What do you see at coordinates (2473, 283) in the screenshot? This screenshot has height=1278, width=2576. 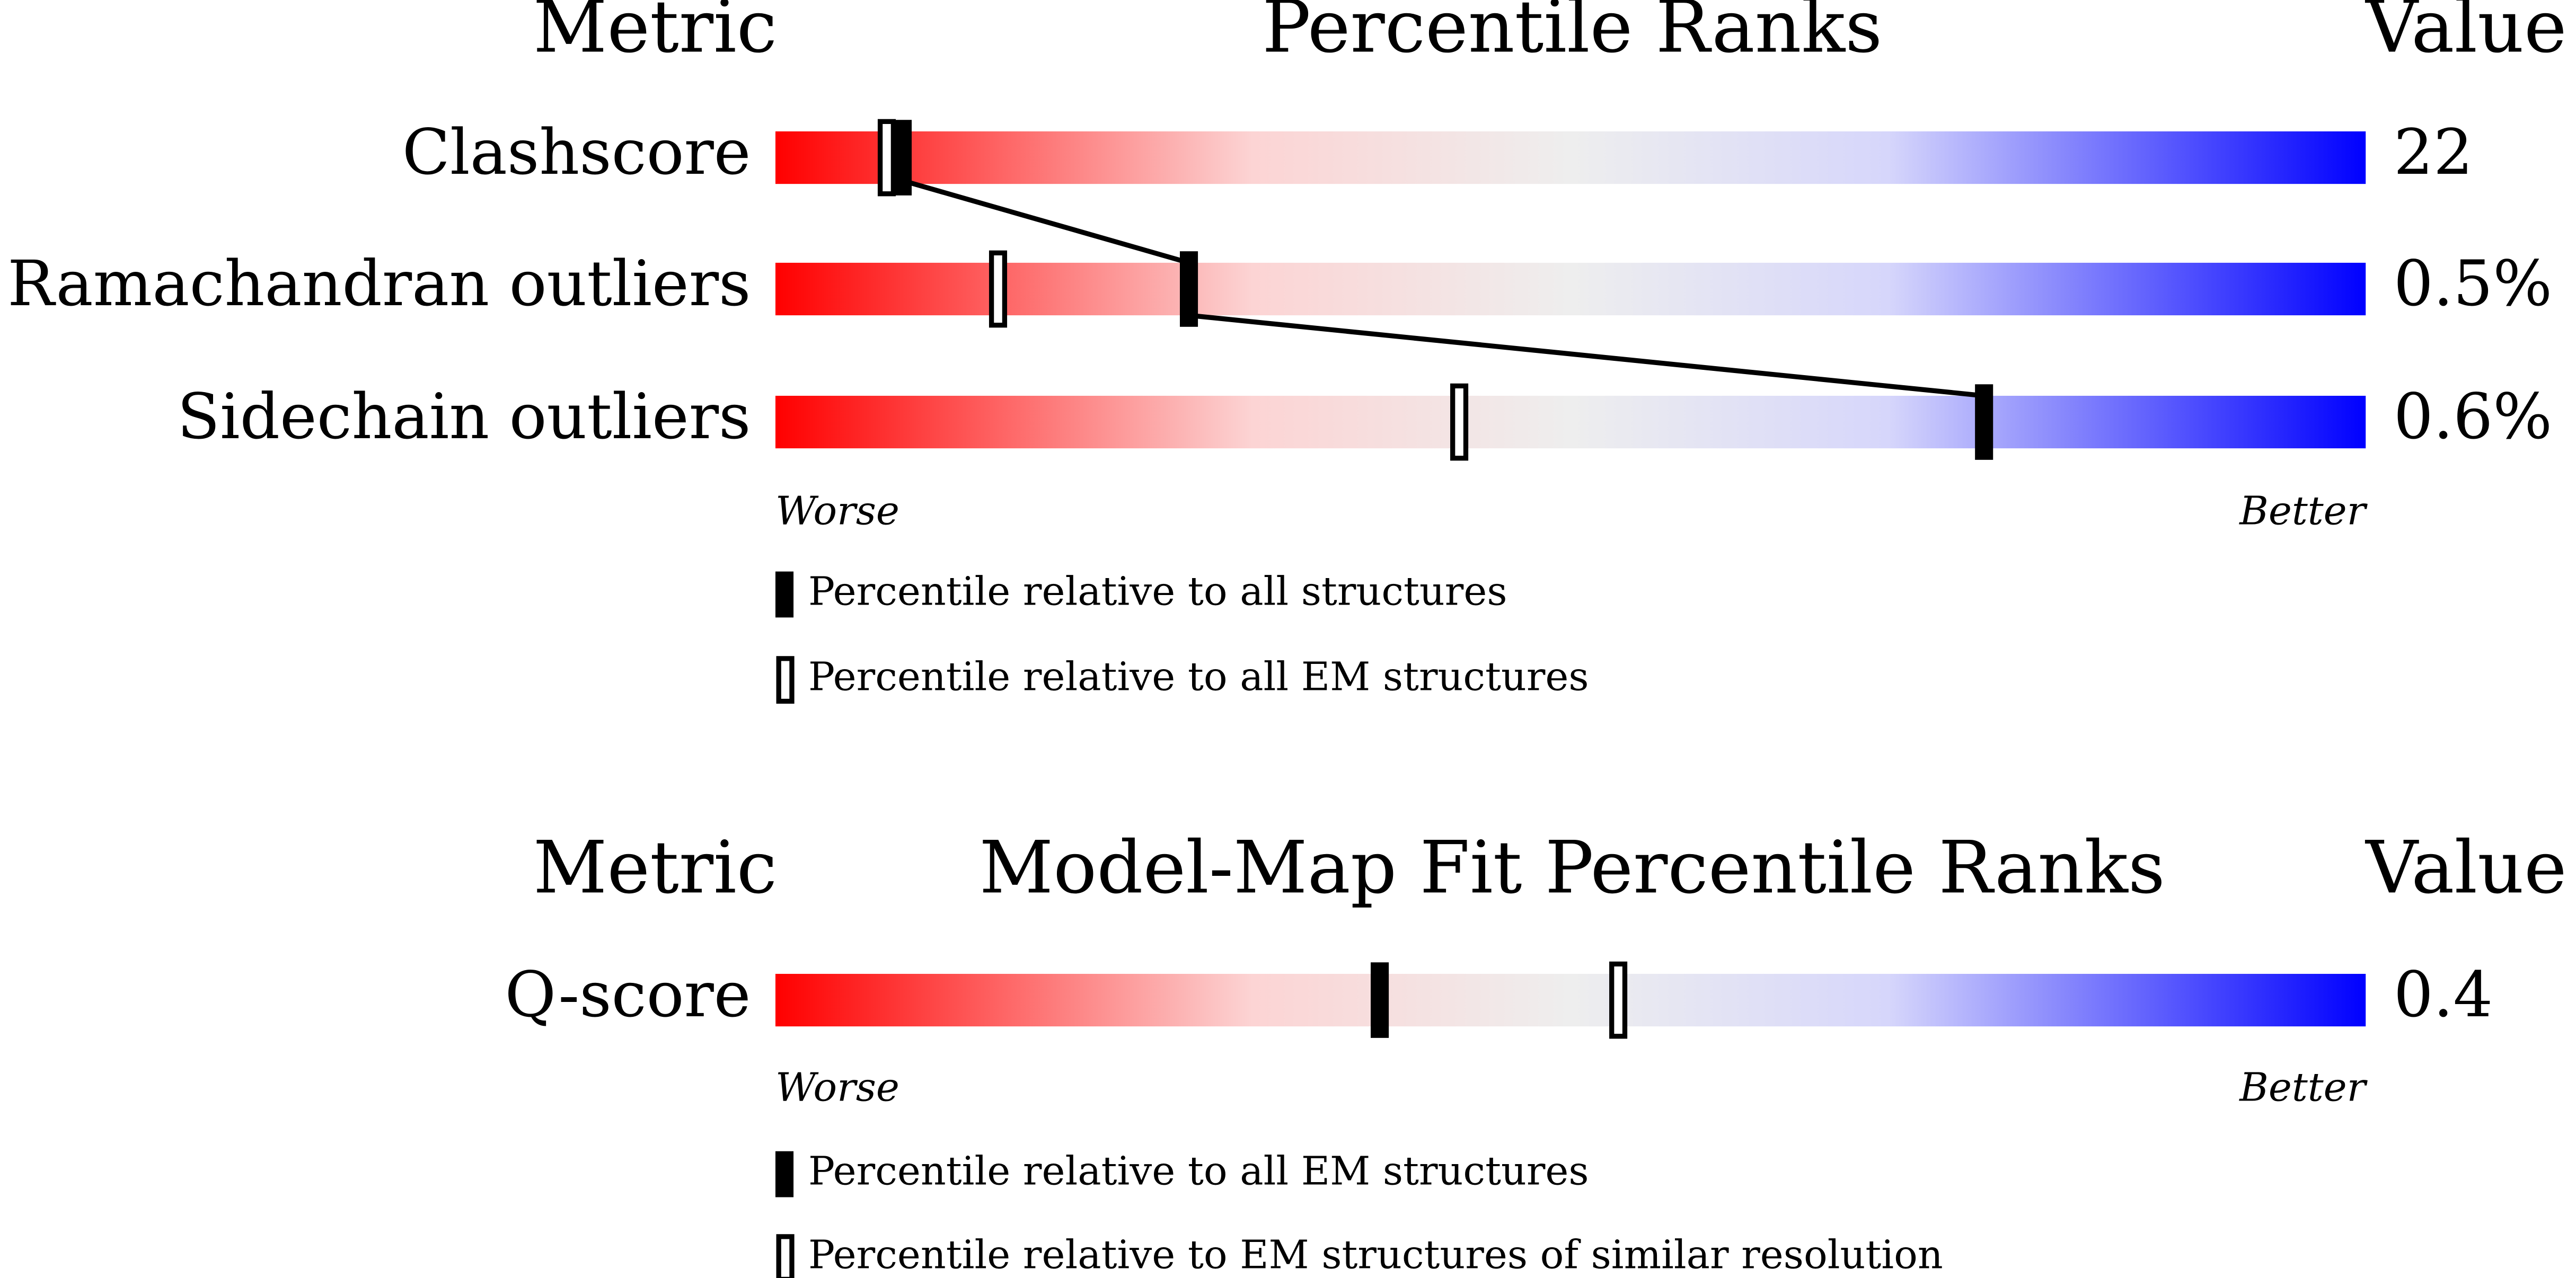 I see `metric-value: 0.5%` at bounding box center [2473, 283].